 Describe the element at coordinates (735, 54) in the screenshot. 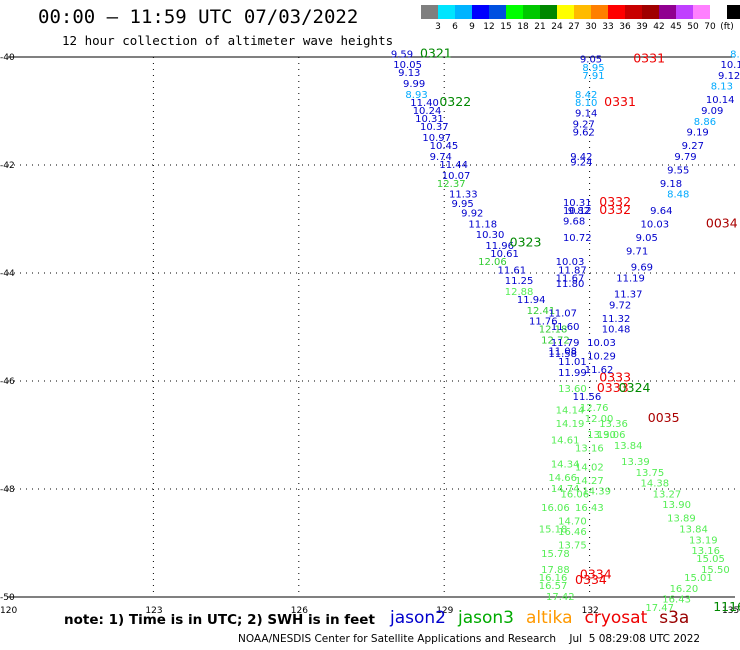

I see `wave-height-value: 8.80` at that location.